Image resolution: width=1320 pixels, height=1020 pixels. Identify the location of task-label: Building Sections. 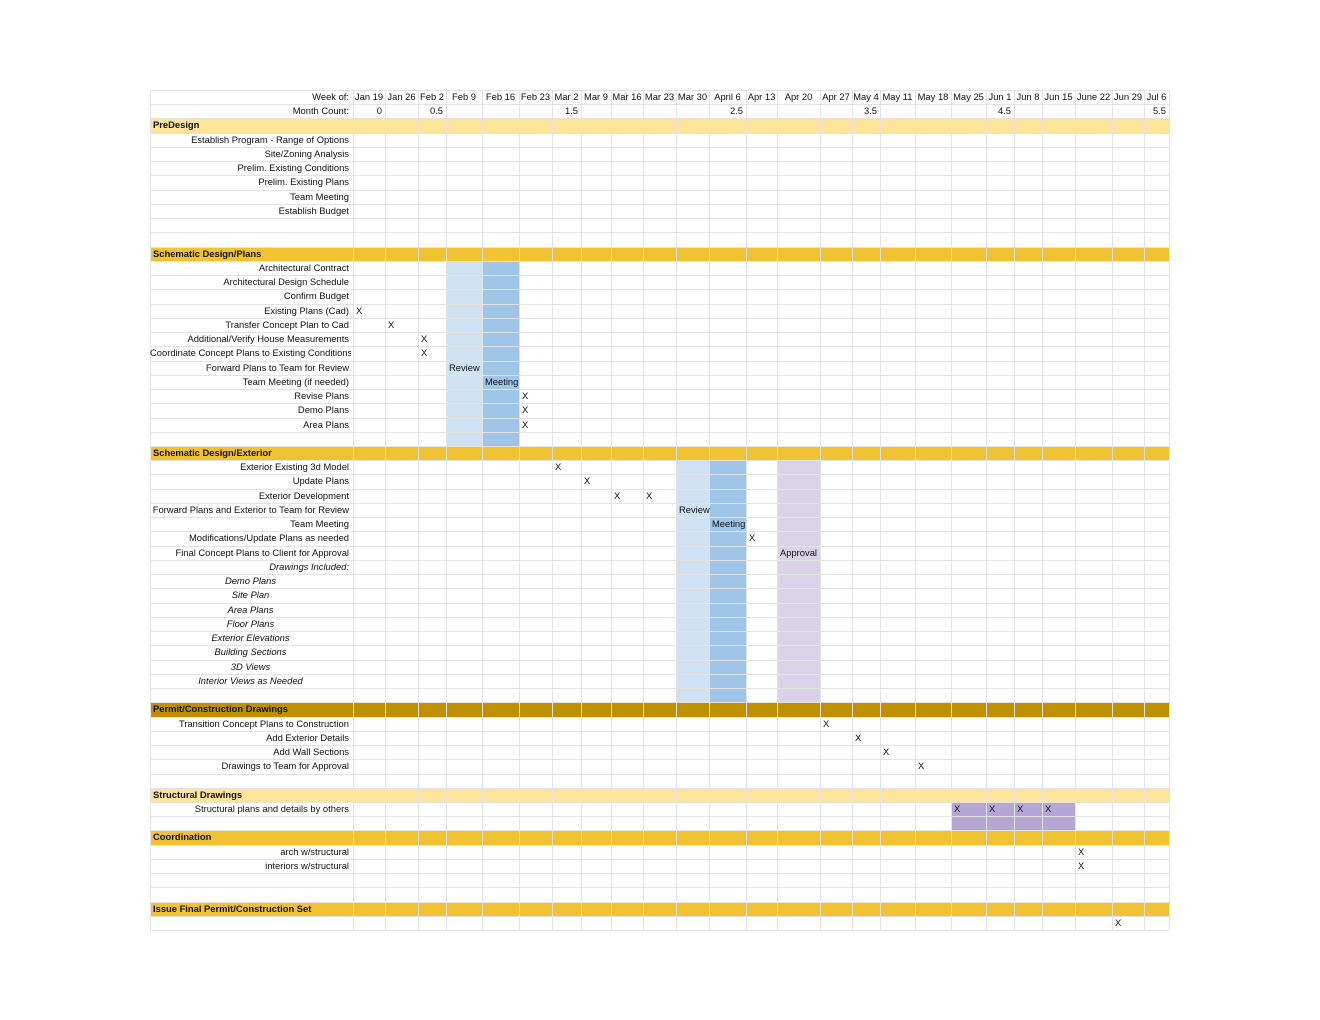
(250, 652).